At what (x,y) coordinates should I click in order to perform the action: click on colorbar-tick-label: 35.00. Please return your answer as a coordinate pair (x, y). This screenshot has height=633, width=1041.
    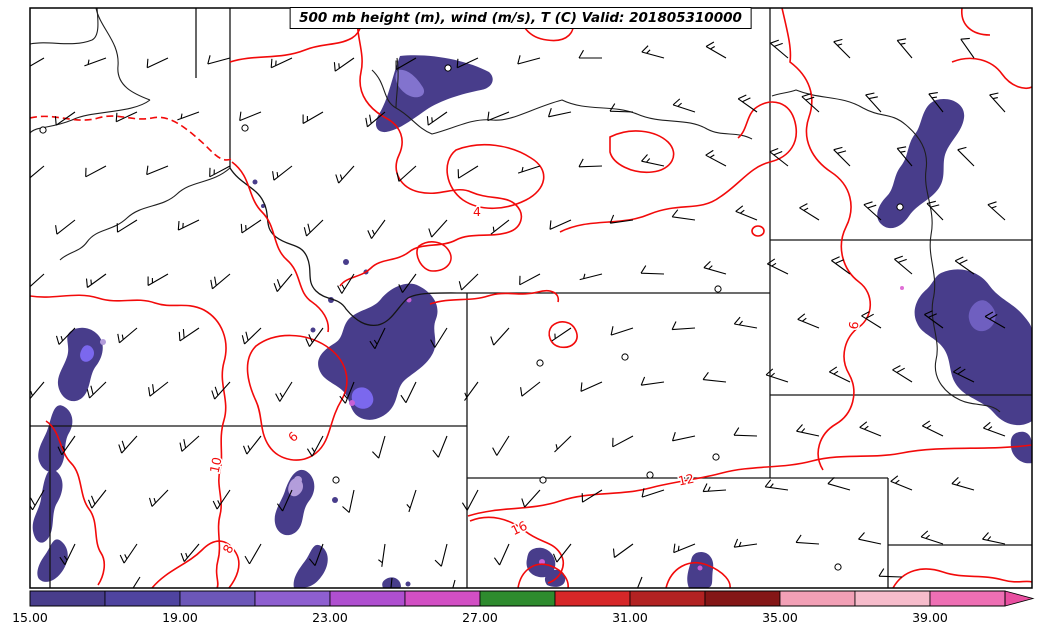
    Looking at the image, I should click on (780, 617).